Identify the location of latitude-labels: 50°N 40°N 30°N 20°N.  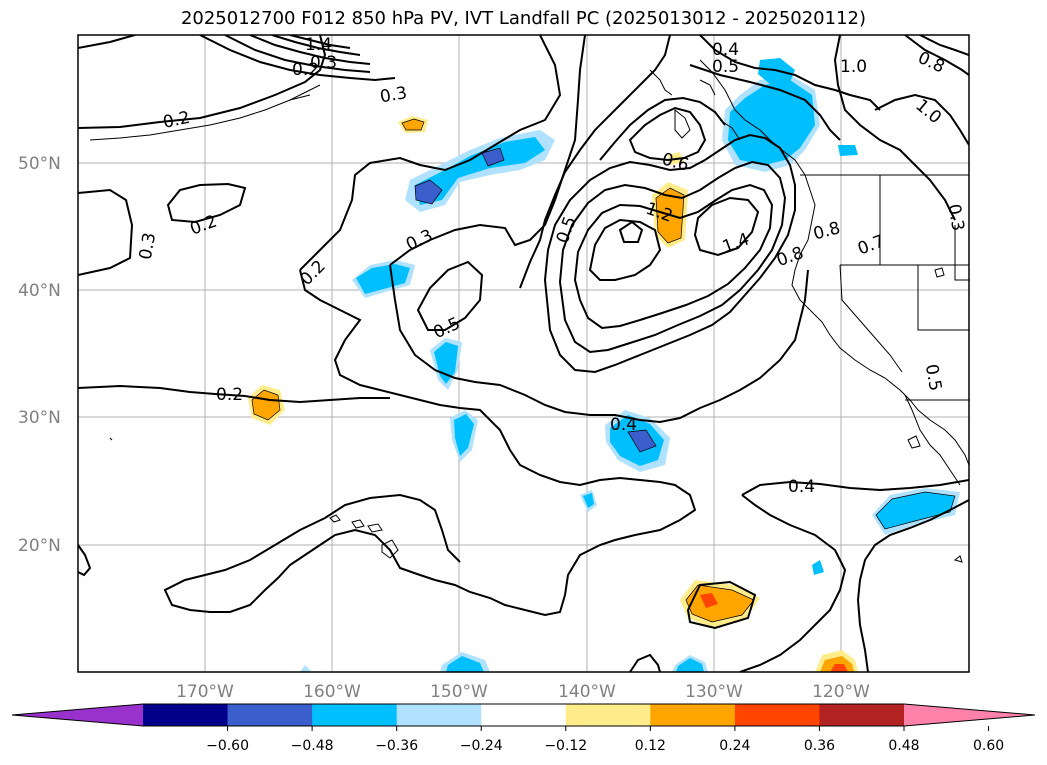
(39, 355).